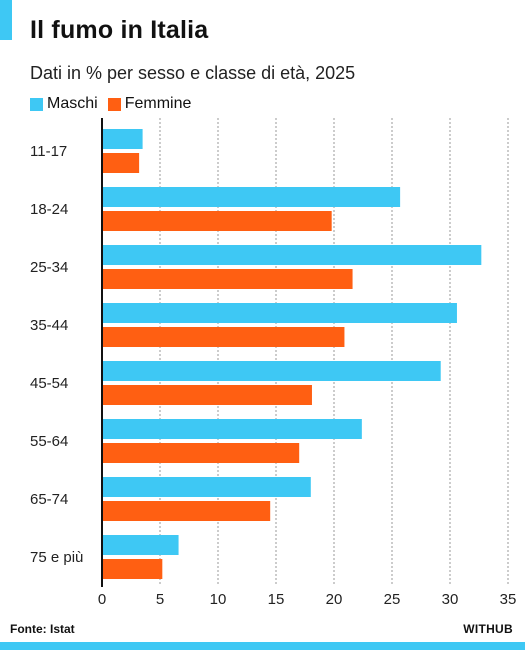  Describe the element at coordinates (508, 599) in the screenshot. I see `x-tick-label-35: 35` at that location.